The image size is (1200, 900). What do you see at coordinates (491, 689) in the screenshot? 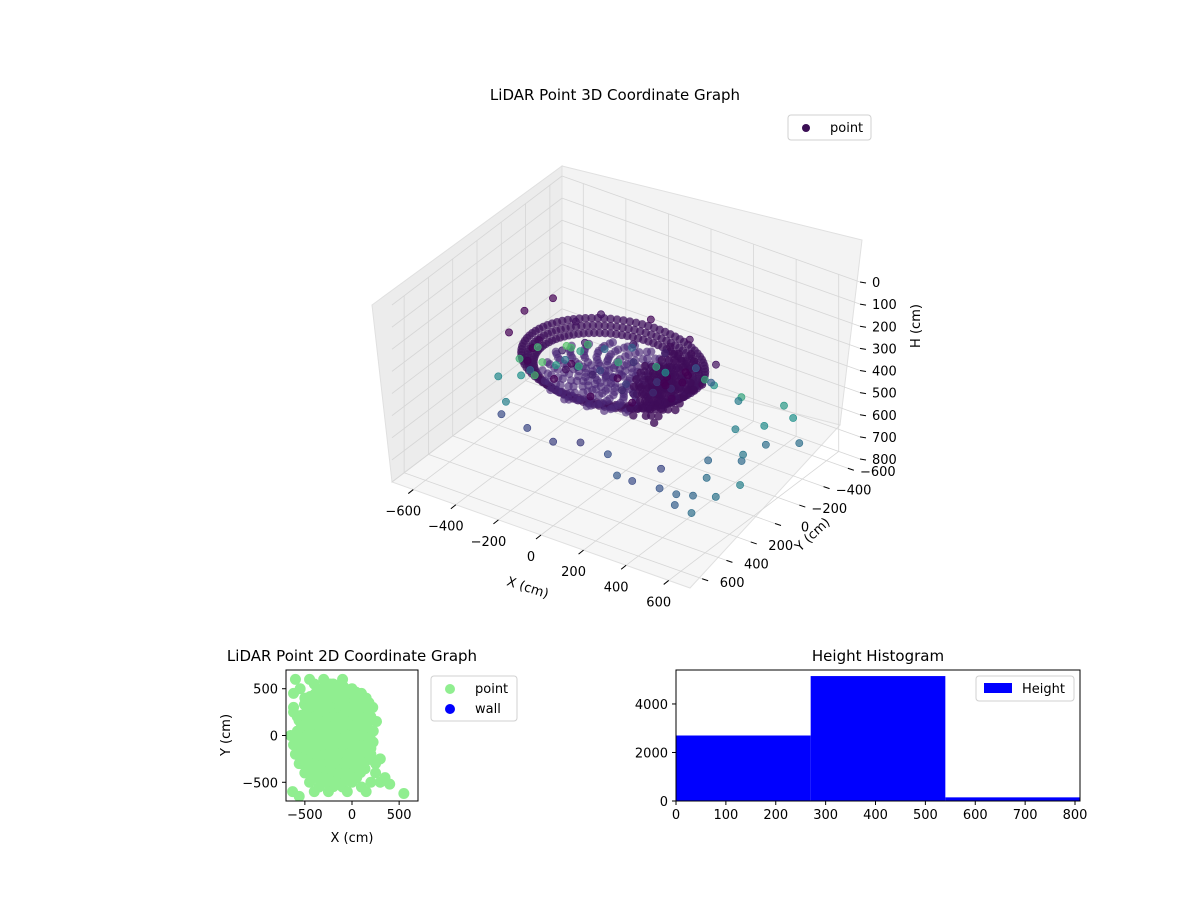
I see `legend-2d-point-label: point` at bounding box center [491, 689].